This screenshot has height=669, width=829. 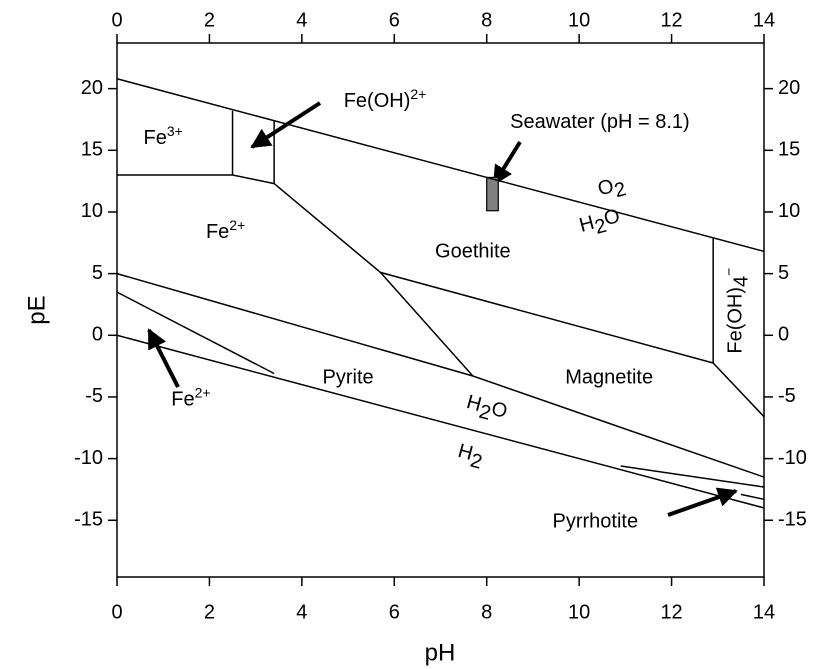 I want to click on y-tick-label: 15, so click(x=92, y=150).